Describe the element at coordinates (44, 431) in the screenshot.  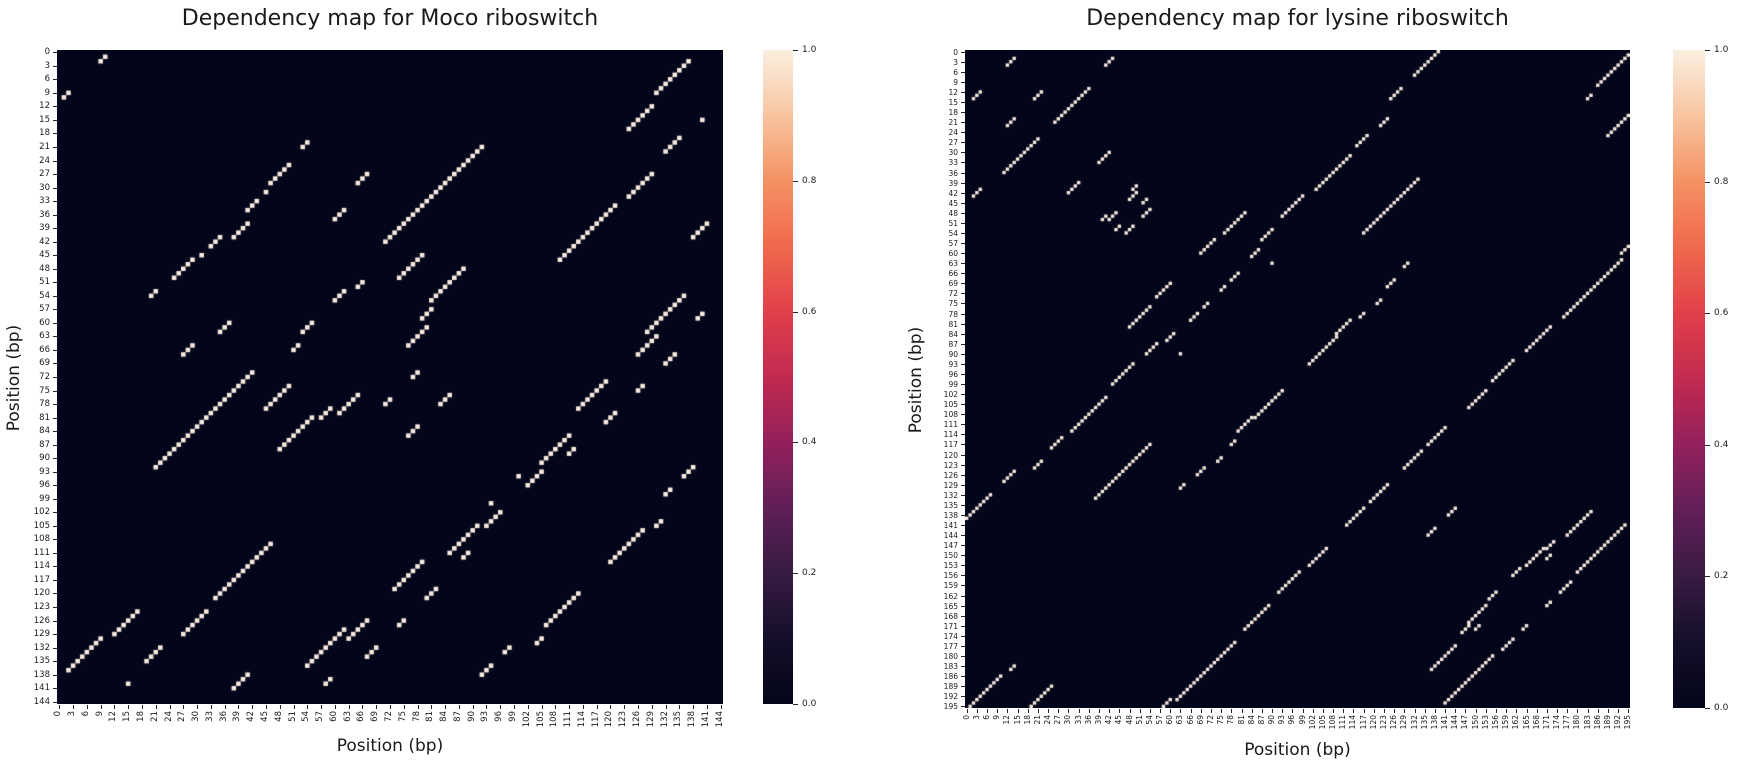
I see `y-tick-label: 84` at that location.